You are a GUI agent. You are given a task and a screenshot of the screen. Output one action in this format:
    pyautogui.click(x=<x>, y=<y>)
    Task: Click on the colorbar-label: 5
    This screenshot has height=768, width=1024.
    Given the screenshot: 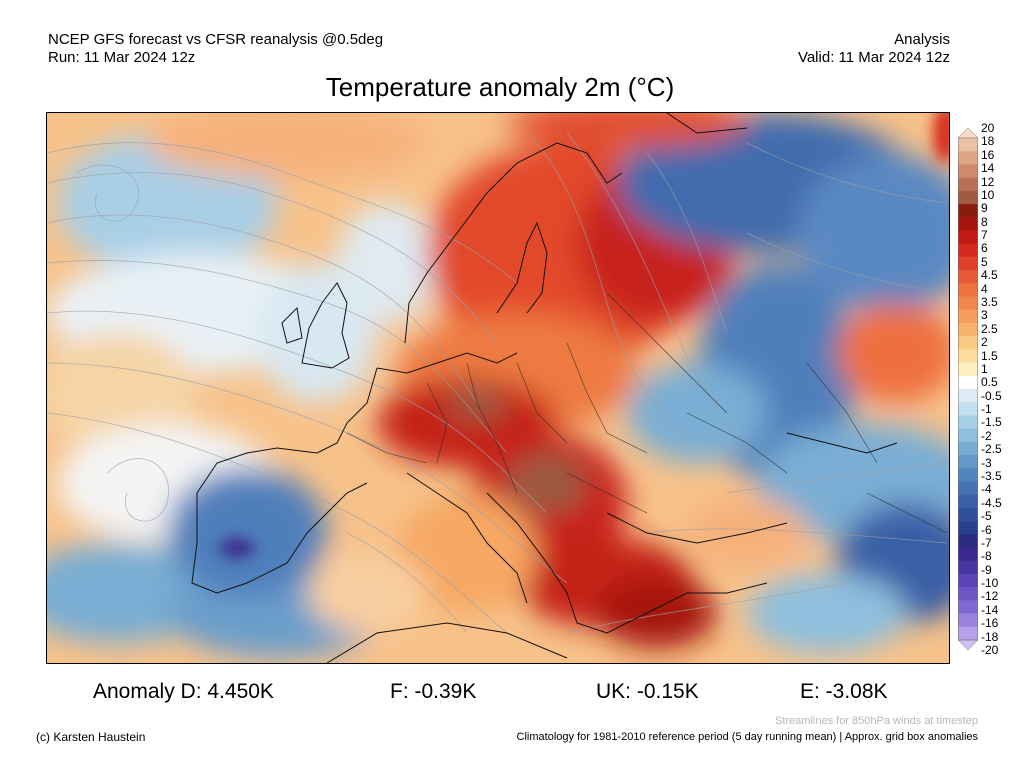 What is the action you would take?
    pyautogui.click(x=984, y=261)
    